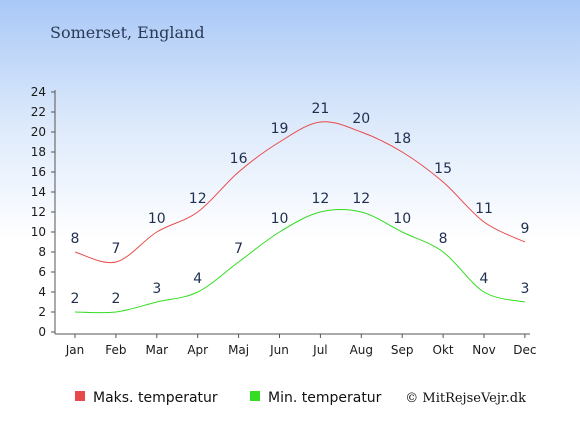 The image size is (580, 440). What do you see at coordinates (524, 229) in the screenshot?
I see `max-value-label: 9` at bounding box center [524, 229].